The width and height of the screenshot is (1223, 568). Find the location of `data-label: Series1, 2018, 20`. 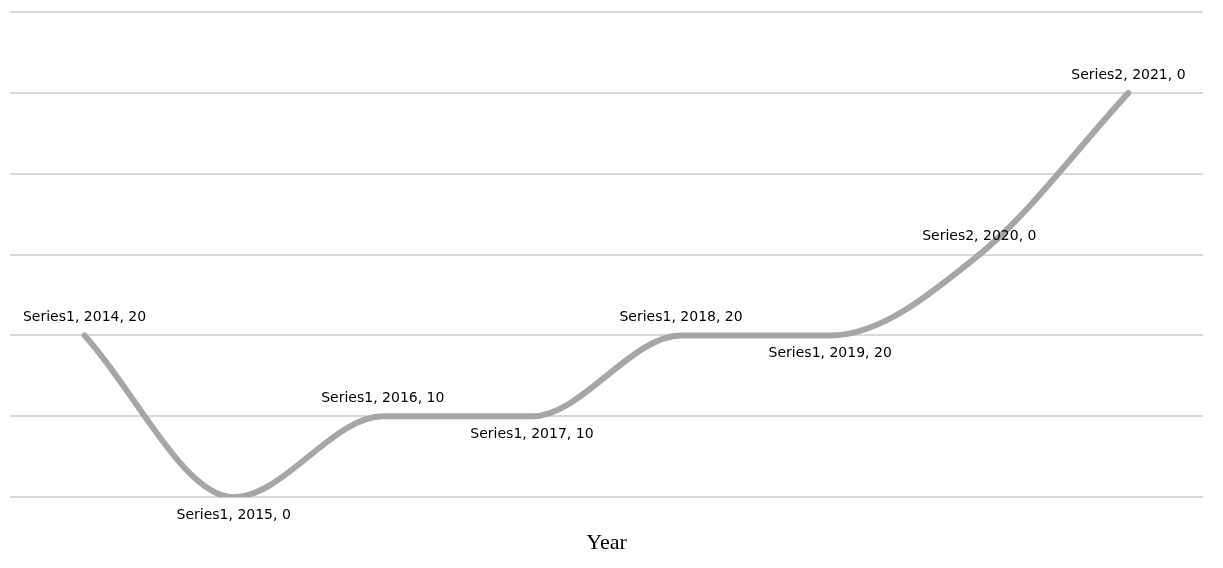

data-label: Series1, 2018, 20 is located at coordinates (681, 316).